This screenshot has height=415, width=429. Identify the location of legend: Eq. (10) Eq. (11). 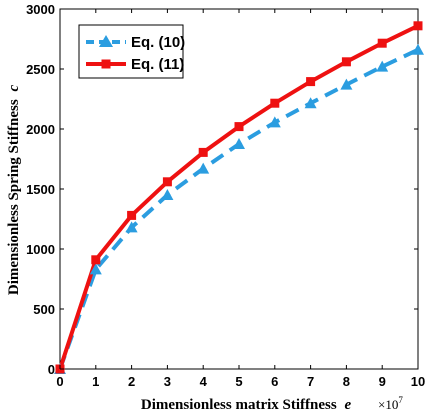
(131, 51).